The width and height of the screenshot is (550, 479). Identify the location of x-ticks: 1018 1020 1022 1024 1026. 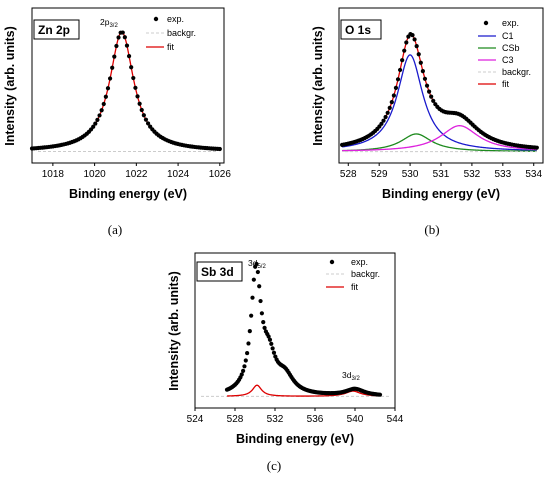
(137, 171).